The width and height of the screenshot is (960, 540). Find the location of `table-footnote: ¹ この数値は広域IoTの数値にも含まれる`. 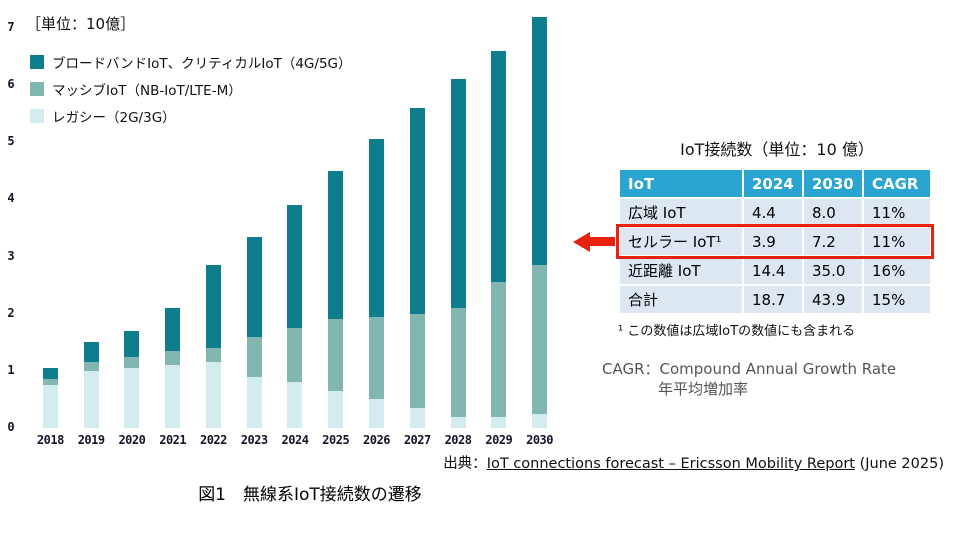

table-footnote: ¹ この数値は広域IoTの数値にも含まれる is located at coordinates (737, 331).